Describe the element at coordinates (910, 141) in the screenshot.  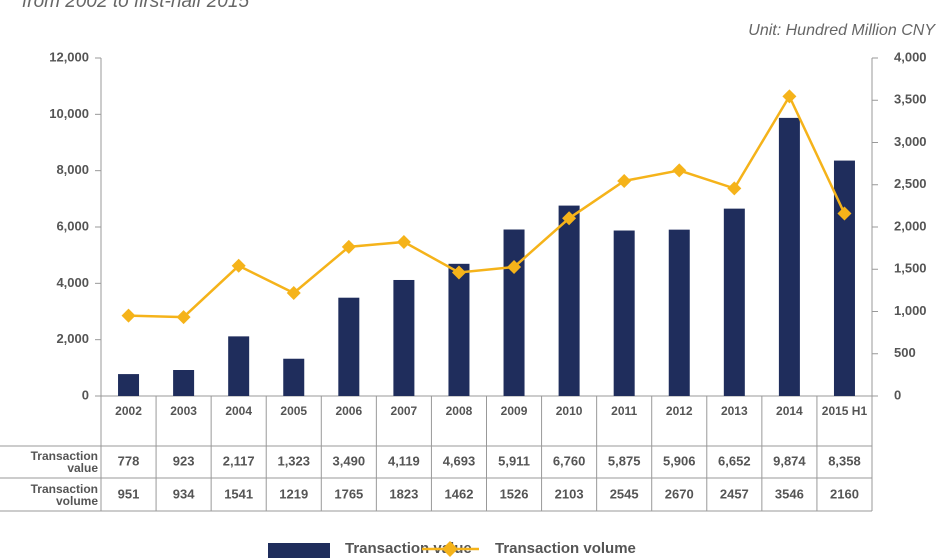
I see `y2-tick-label: 3,000` at that location.